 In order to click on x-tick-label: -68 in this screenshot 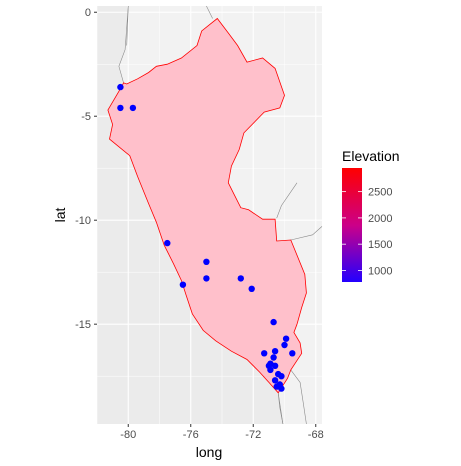, I will do `click(316, 435)`.